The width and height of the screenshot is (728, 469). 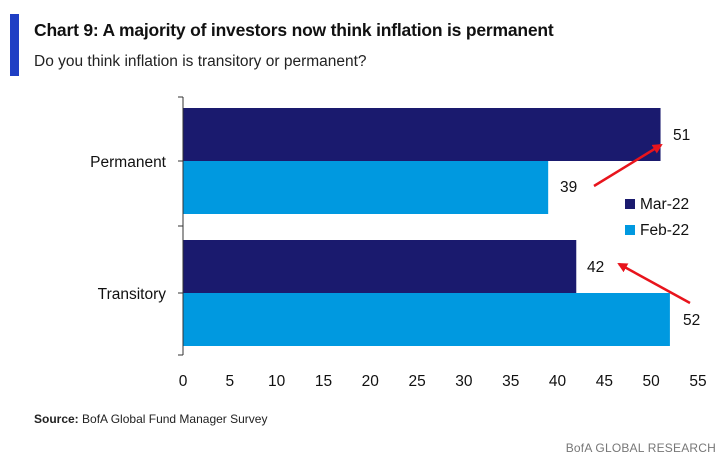 I want to click on x-tick-label: 10, so click(x=277, y=381).